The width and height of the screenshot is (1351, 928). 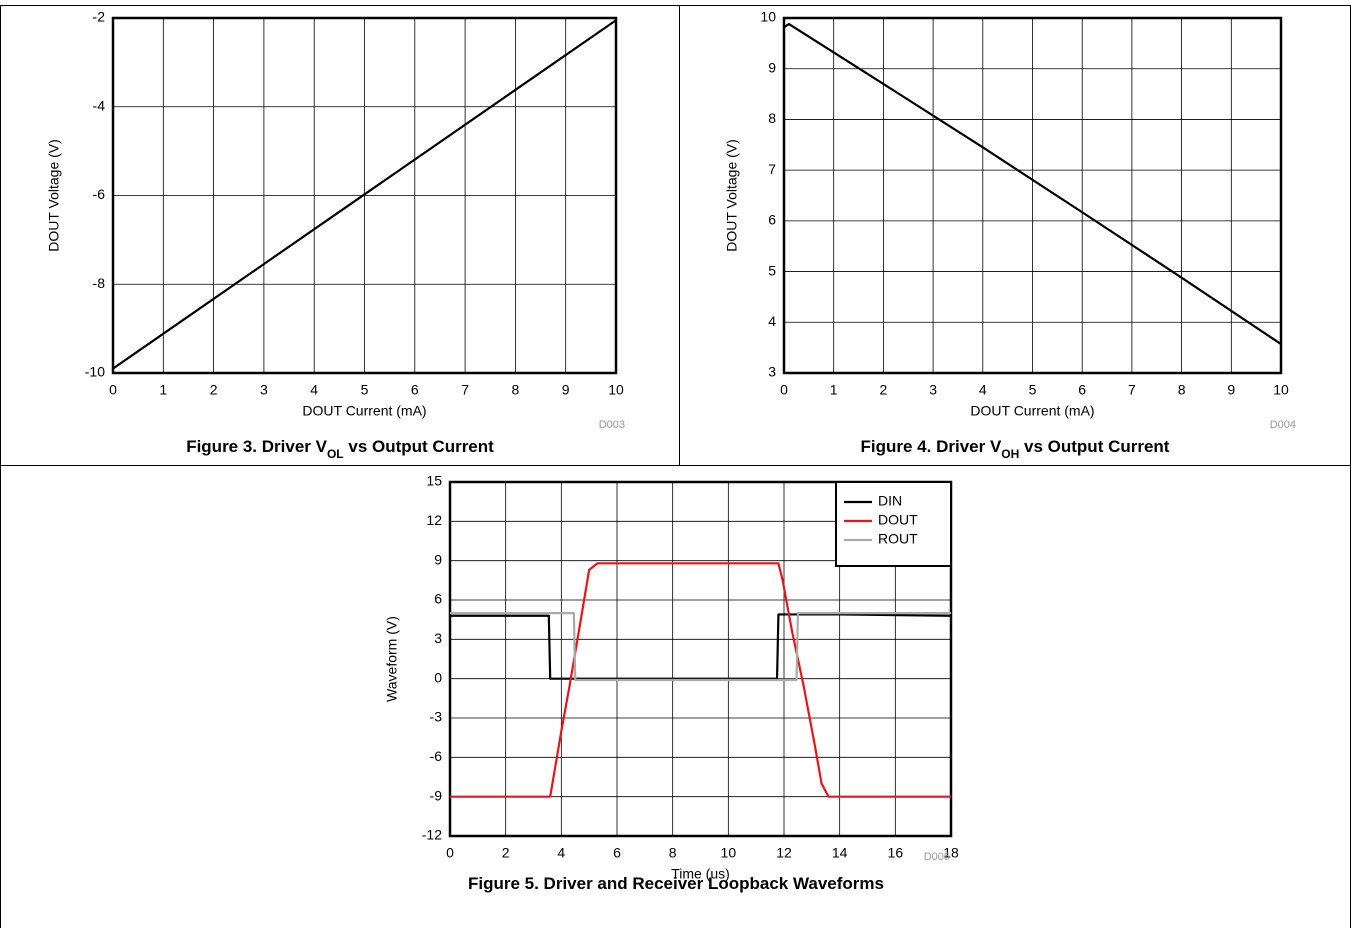 I want to click on y-tick-label: -3, so click(x=436, y=717).